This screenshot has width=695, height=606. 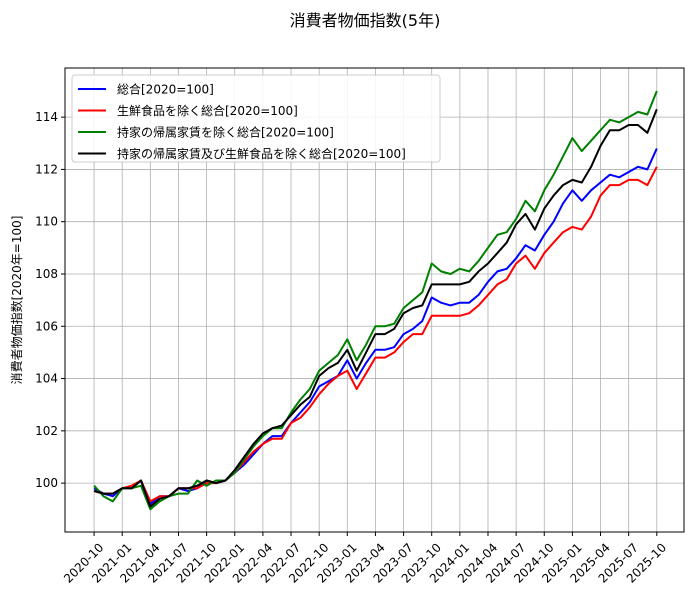 I want to click on y-tick-label: 102, so click(x=46, y=431).